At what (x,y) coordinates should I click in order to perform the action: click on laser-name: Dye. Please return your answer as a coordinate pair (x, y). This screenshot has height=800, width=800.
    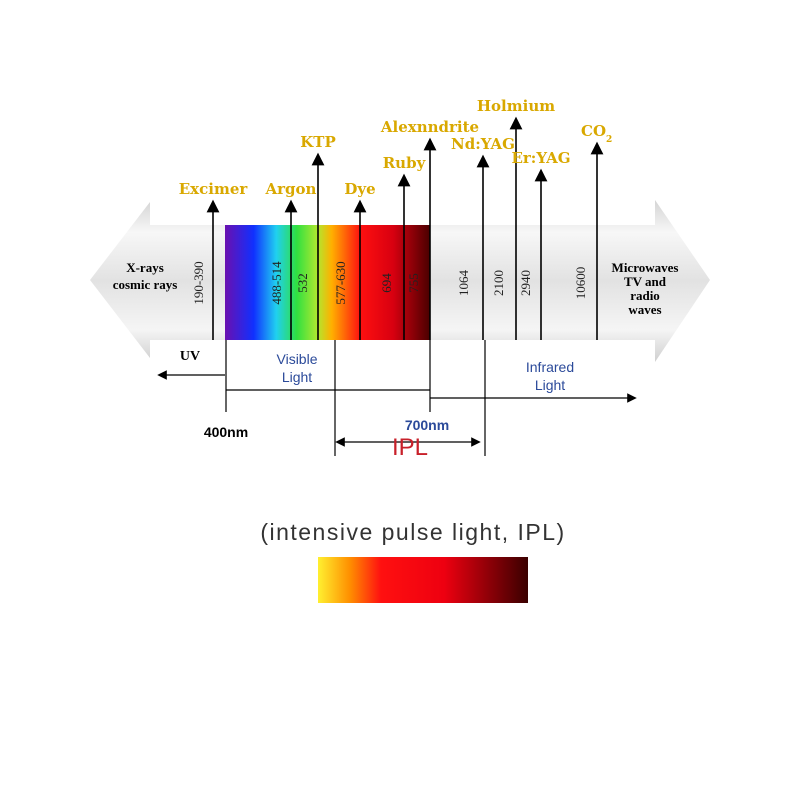
    Looking at the image, I should click on (359, 189).